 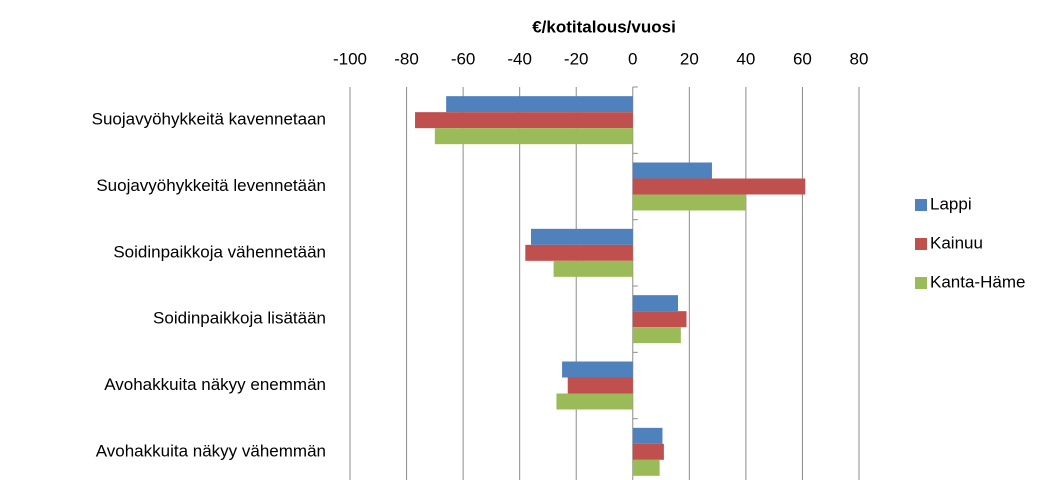 What do you see at coordinates (951, 203) in the screenshot?
I see `legend-label: Lappi` at bounding box center [951, 203].